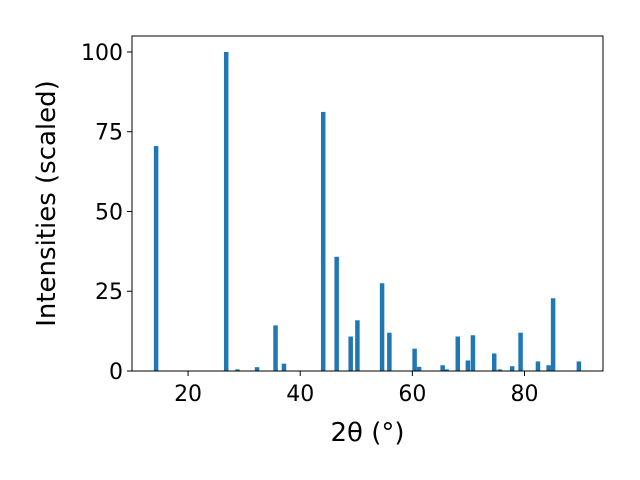  What do you see at coordinates (367, 433) in the screenshot?
I see `x-axis-label: 2θ (°)` at bounding box center [367, 433].